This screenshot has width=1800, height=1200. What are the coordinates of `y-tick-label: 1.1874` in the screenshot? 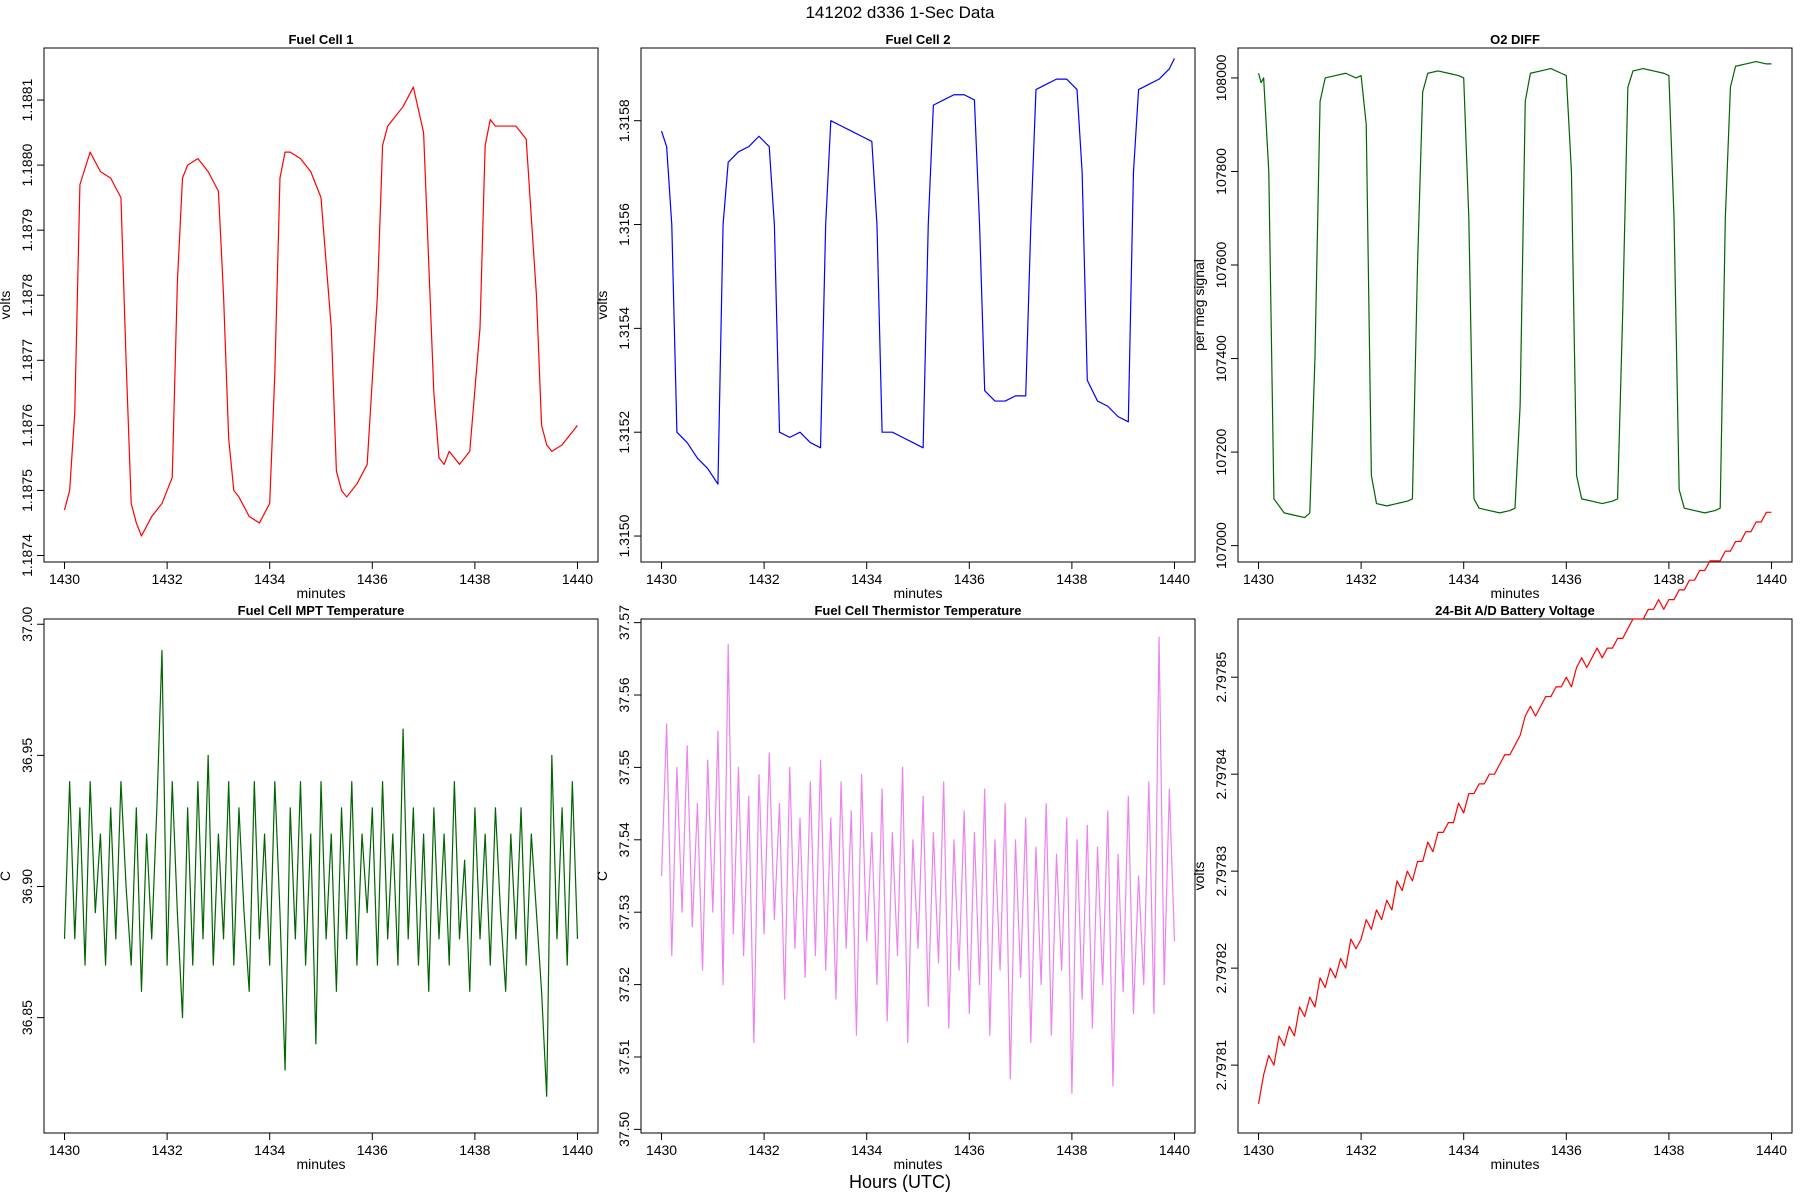 It's located at (27, 555).